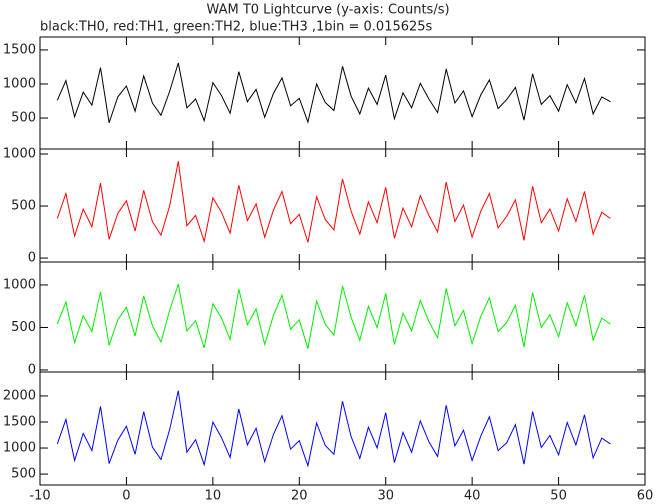 Image resolution: width=657 pixels, height=504 pixels. What do you see at coordinates (126, 496) in the screenshot?
I see `x-tick-label: 0` at bounding box center [126, 496].